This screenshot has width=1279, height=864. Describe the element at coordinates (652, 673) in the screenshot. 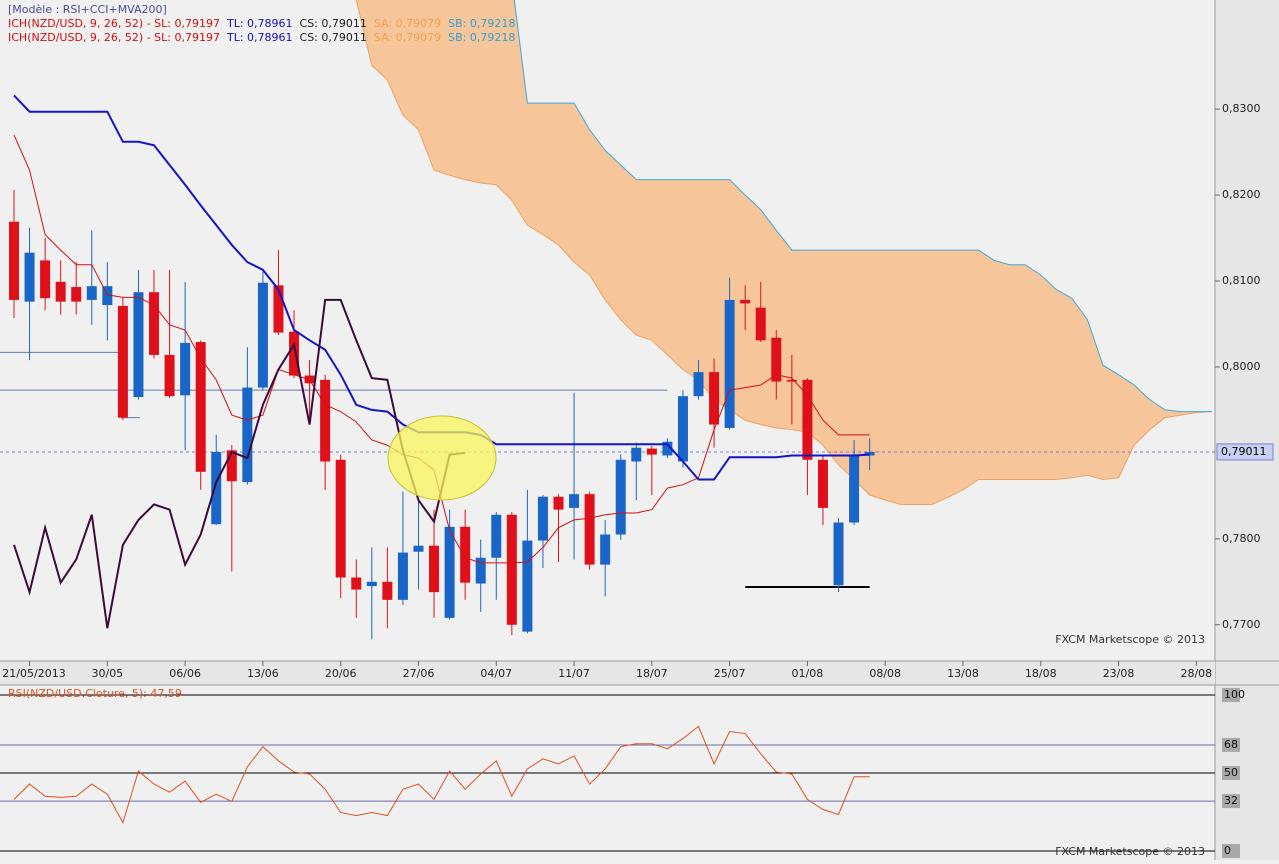

I see `x-tick-label: 18/07` at that location.